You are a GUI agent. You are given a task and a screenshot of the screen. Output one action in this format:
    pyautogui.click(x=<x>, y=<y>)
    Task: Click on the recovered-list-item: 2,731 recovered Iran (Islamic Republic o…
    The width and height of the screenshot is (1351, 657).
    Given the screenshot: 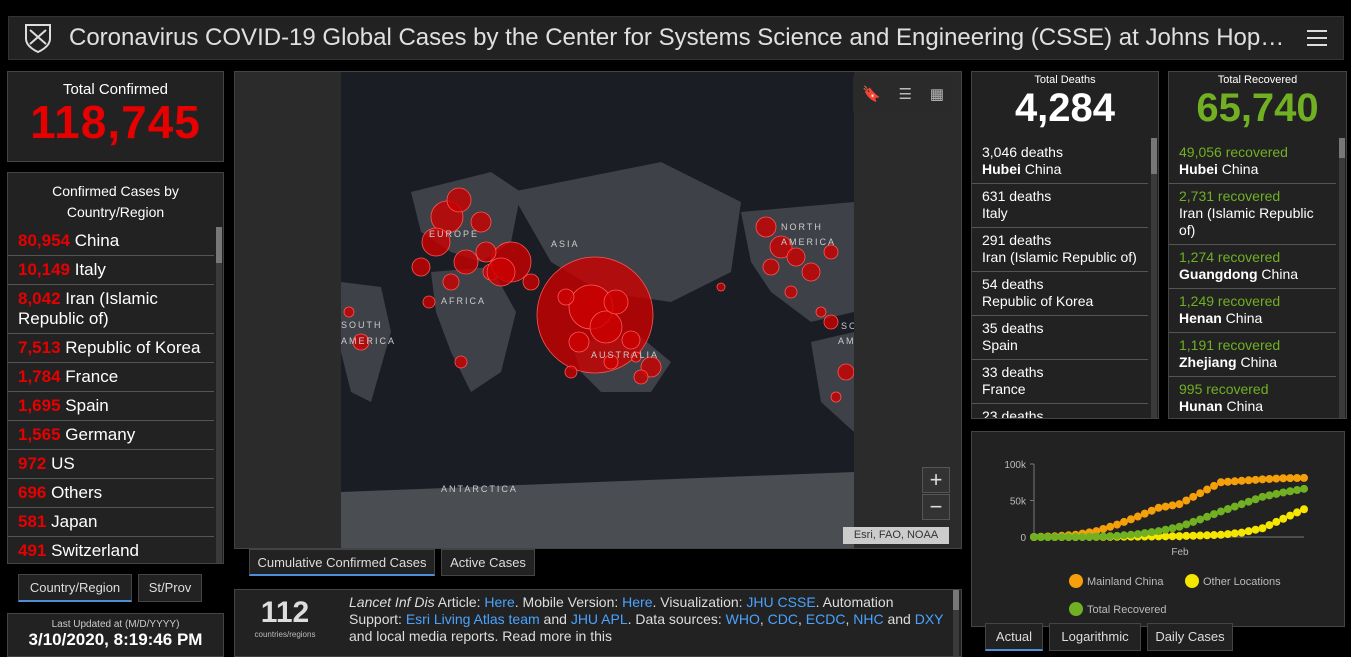 What is the action you would take?
    pyautogui.click(x=1252, y=214)
    